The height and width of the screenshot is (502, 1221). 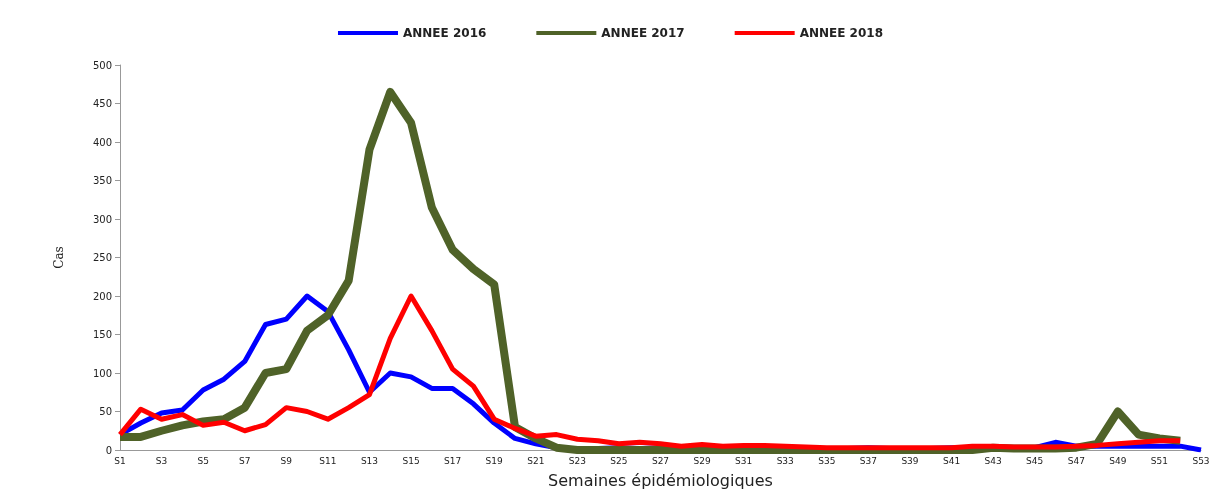 I want to click on y-tick-label: 100, so click(x=102, y=373).